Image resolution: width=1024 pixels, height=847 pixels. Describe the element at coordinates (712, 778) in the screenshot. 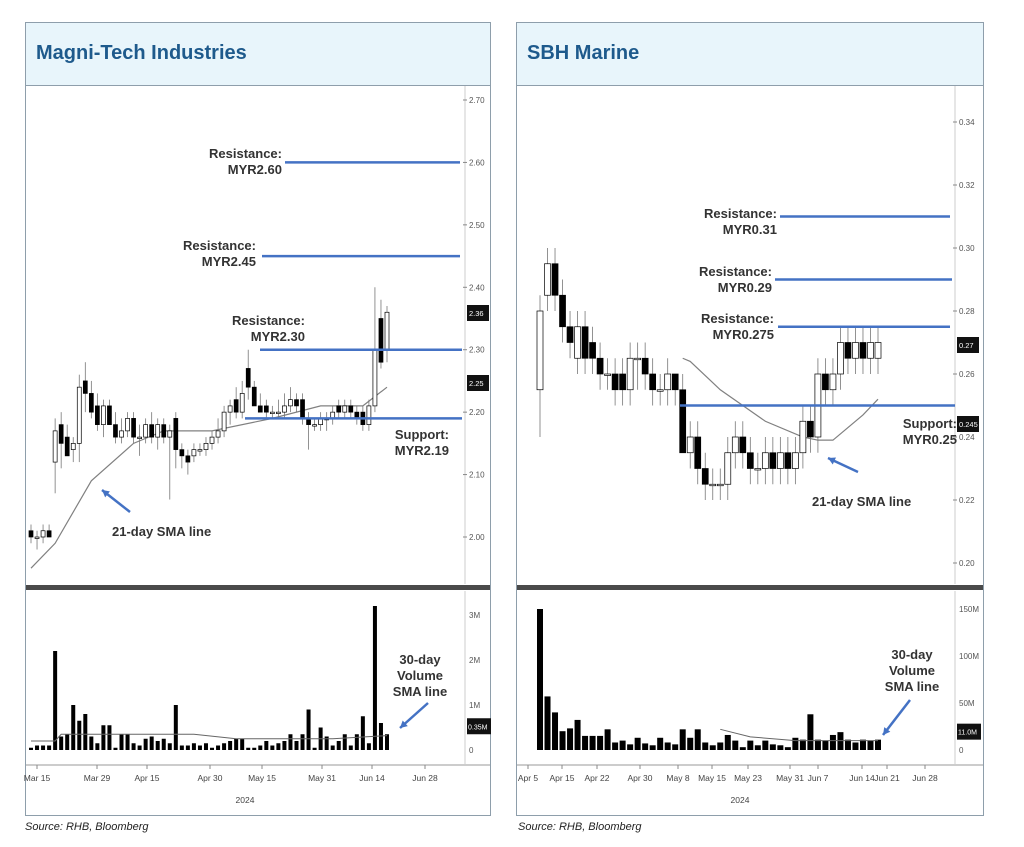

I see `x-tick-label: May 15` at that location.